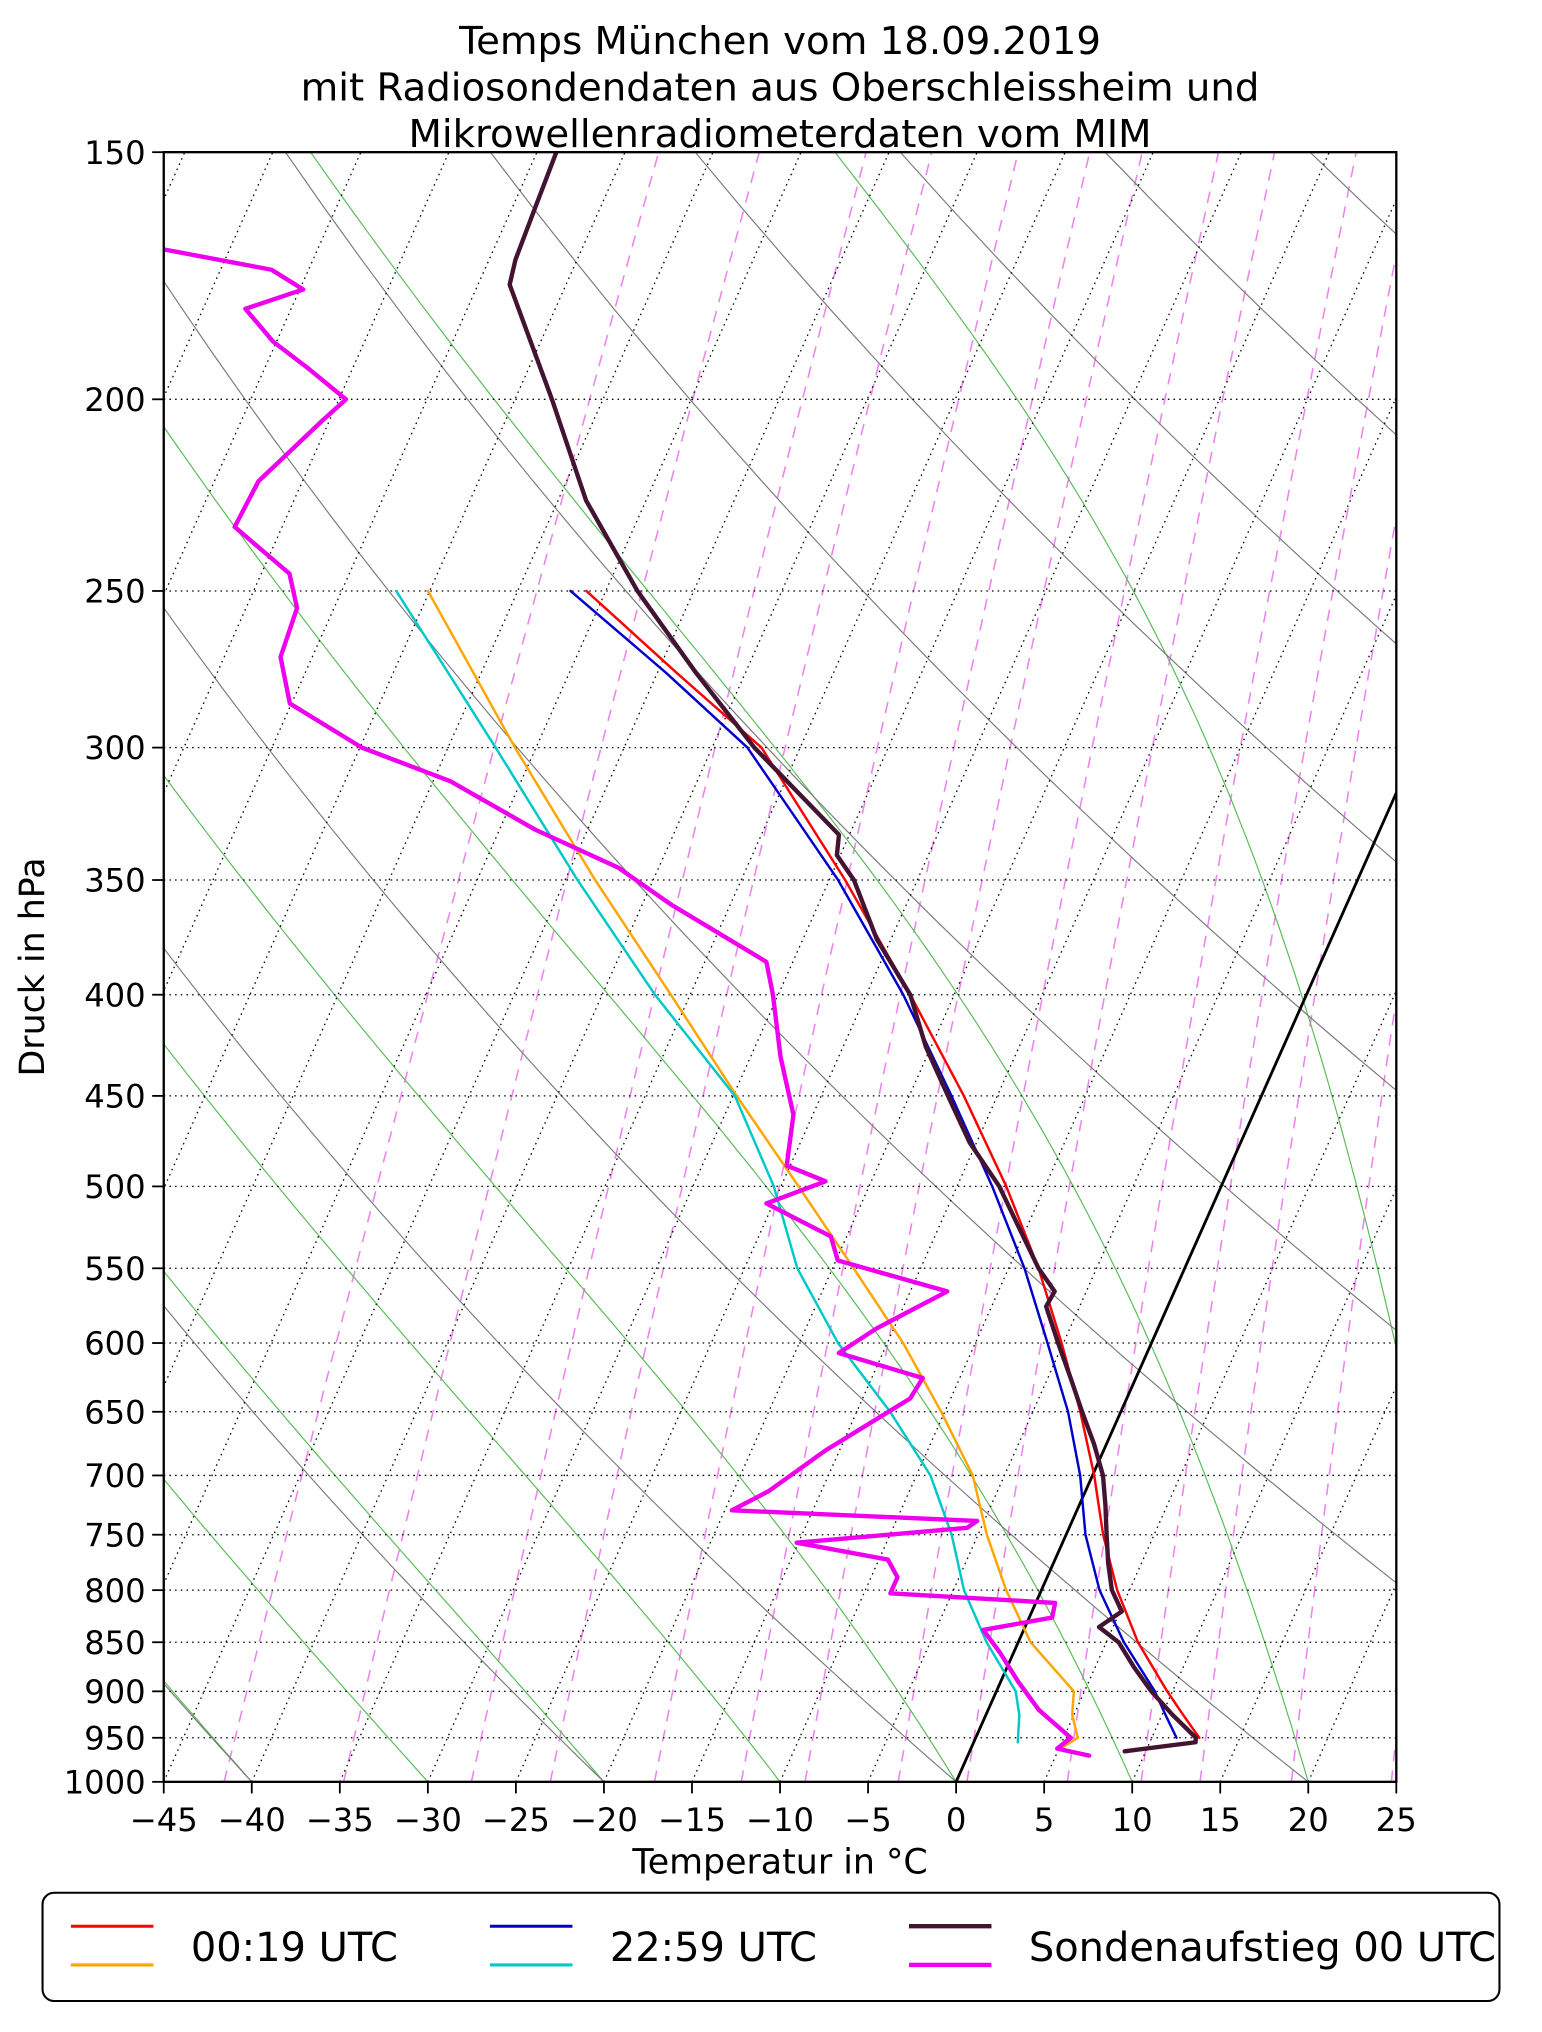 This screenshot has height=2032, width=1542. Describe the element at coordinates (1132, 1820) in the screenshot. I see `x-tick-label: 10` at that location.